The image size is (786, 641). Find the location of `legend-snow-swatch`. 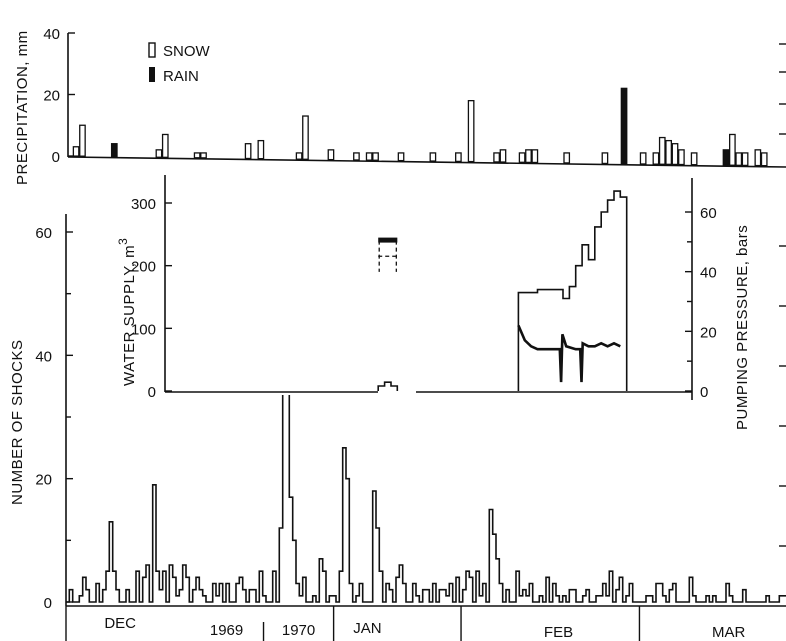

legend-snow-swatch is located at coordinates (152, 50).